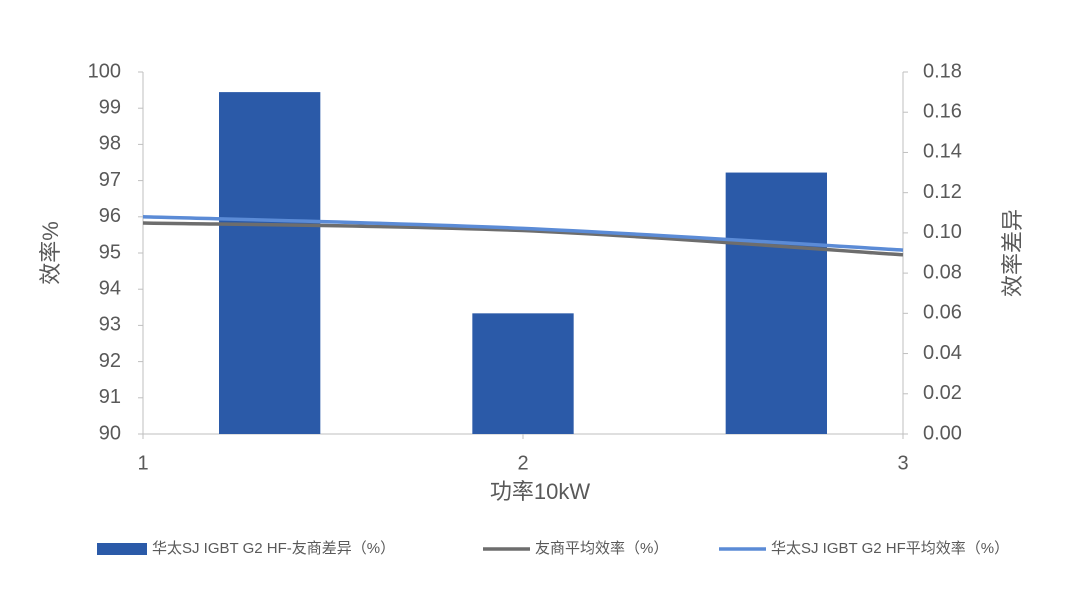 This screenshot has width=1080, height=591. Describe the element at coordinates (110, 288) in the screenshot. I see `y-tick-label: 94` at that location.